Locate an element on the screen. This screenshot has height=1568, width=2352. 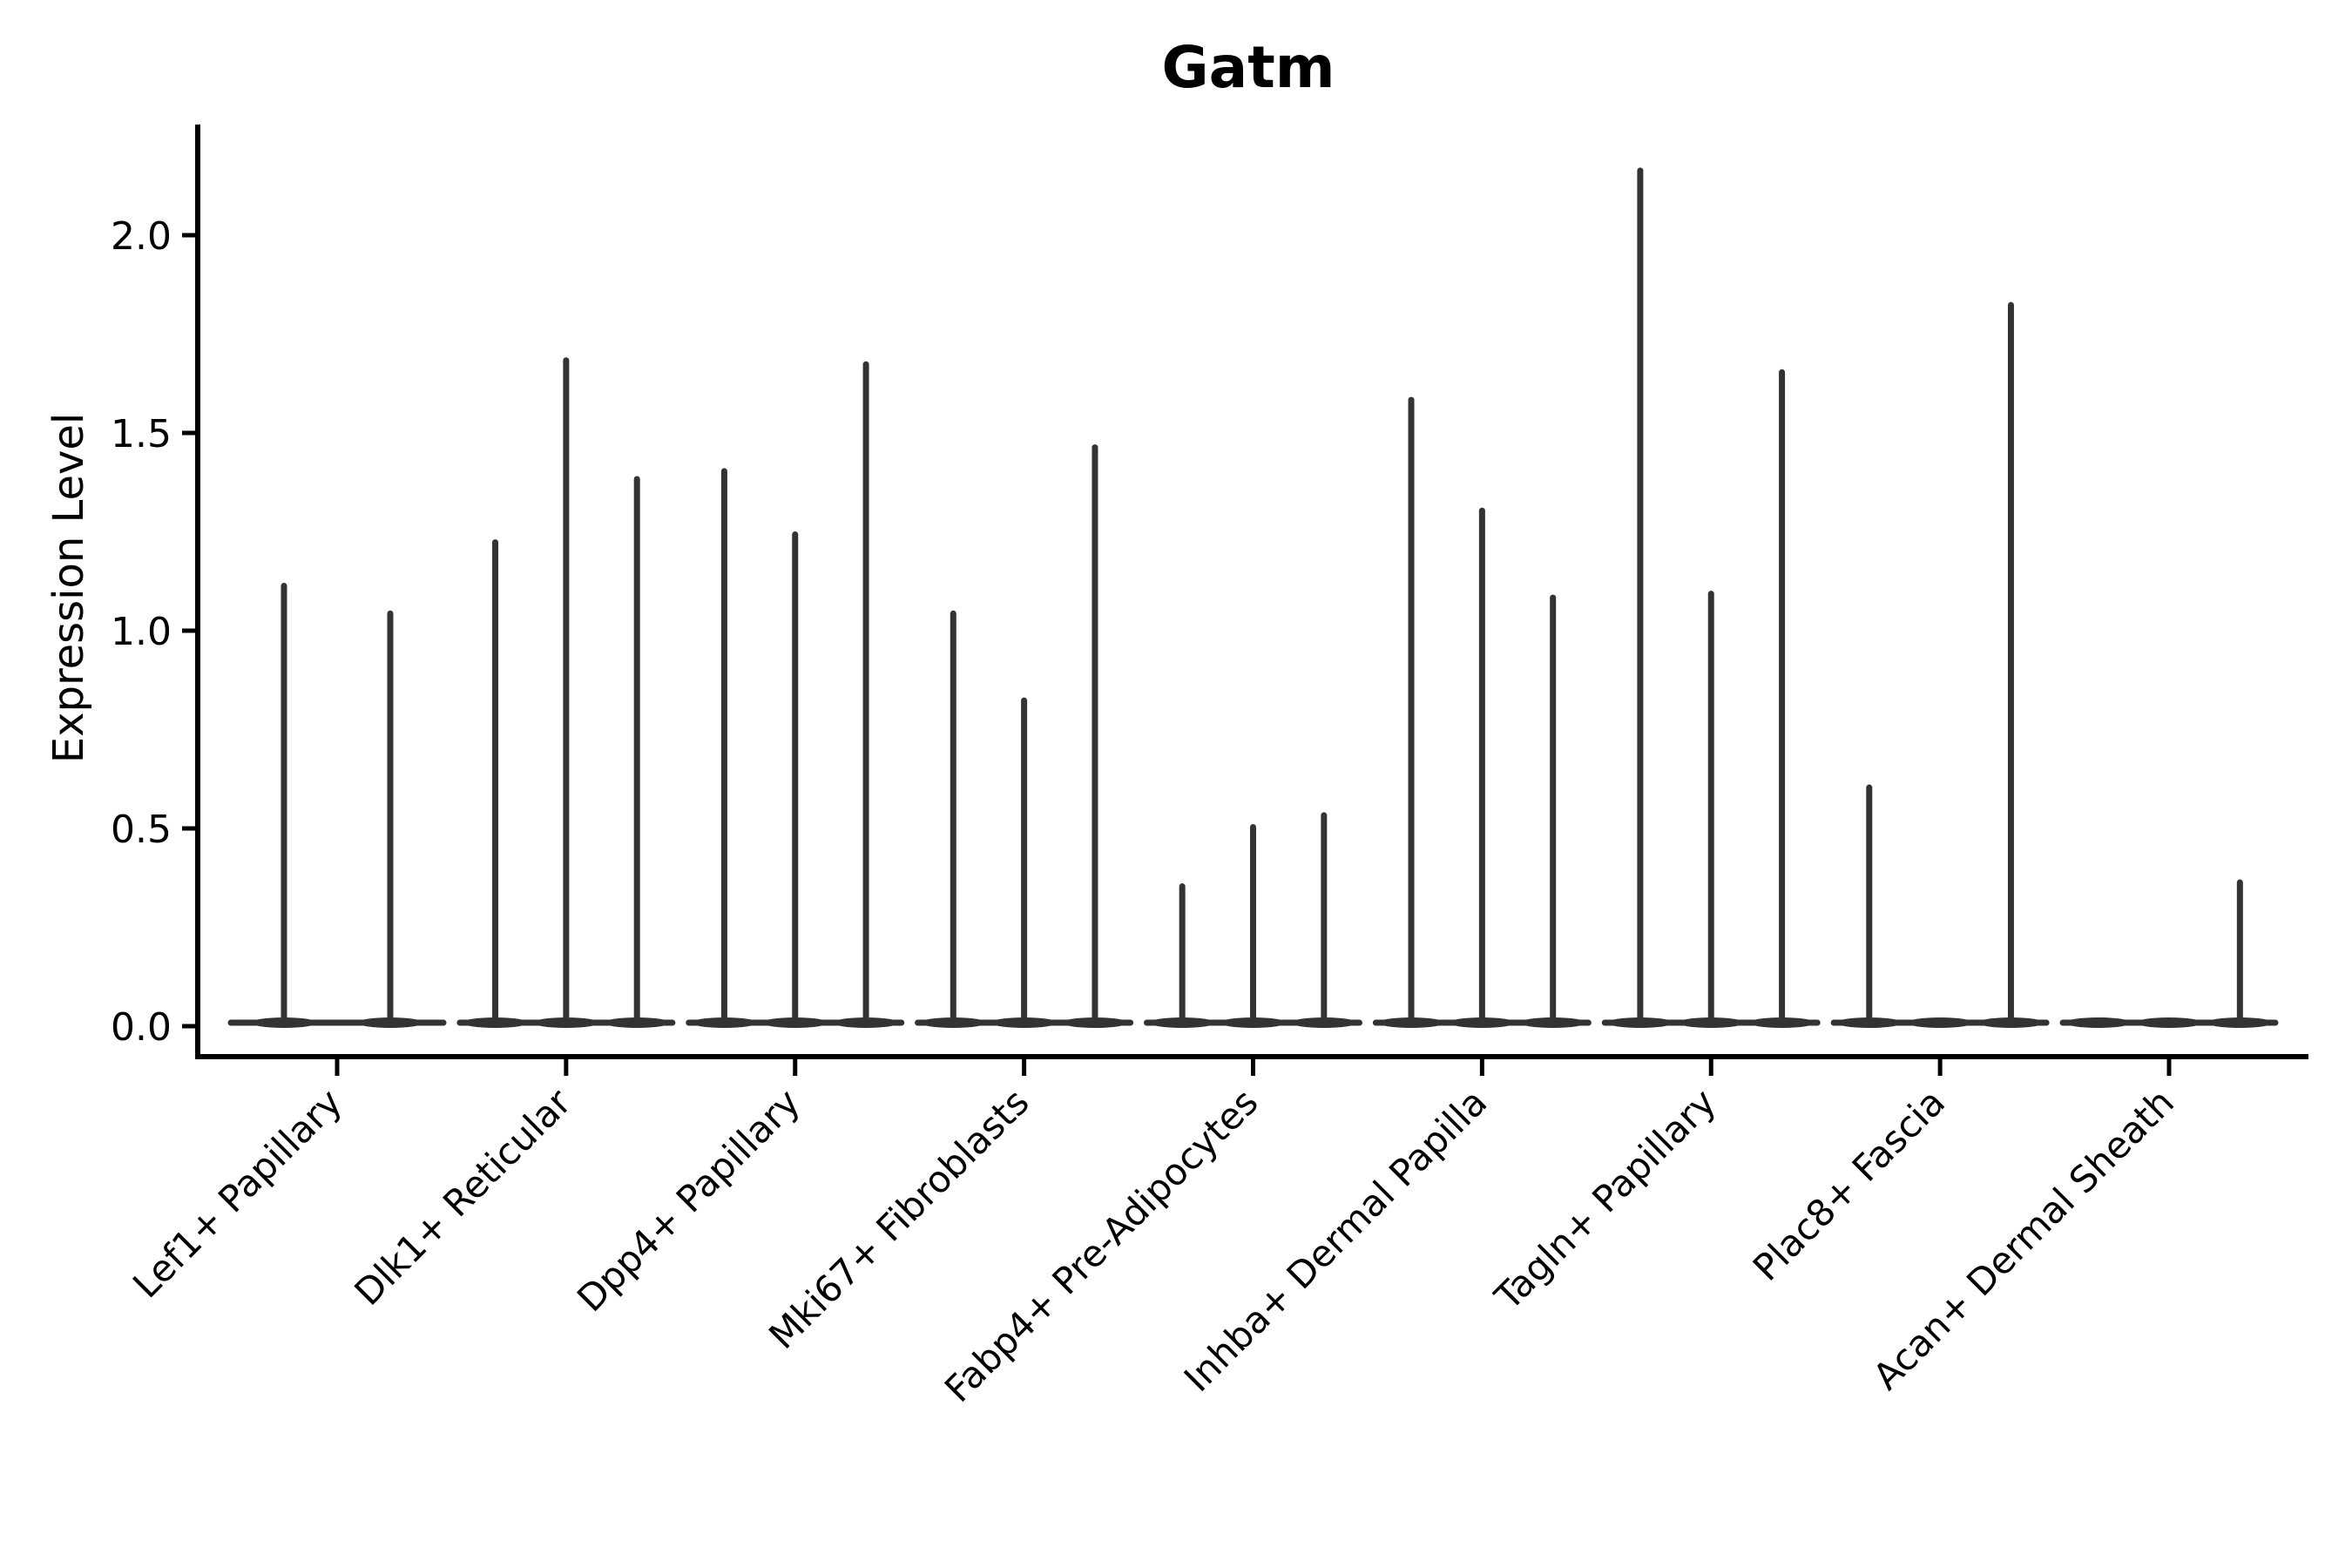
x-category-label: Dlk1+ Reticular is located at coordinates (462, 1197).